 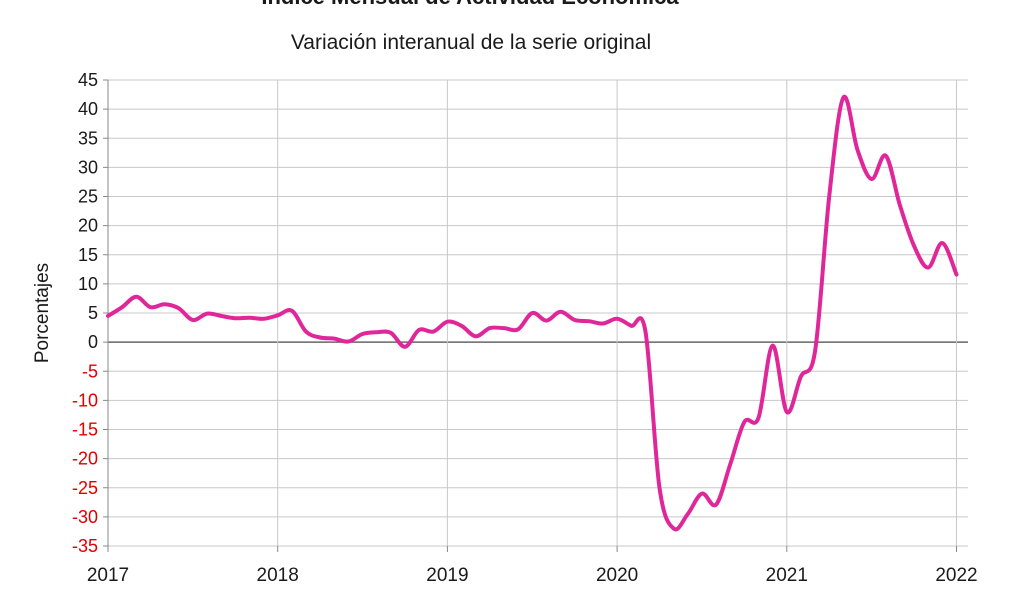 I want to click on y-tick-label: 35, so click(x=88, y=138).